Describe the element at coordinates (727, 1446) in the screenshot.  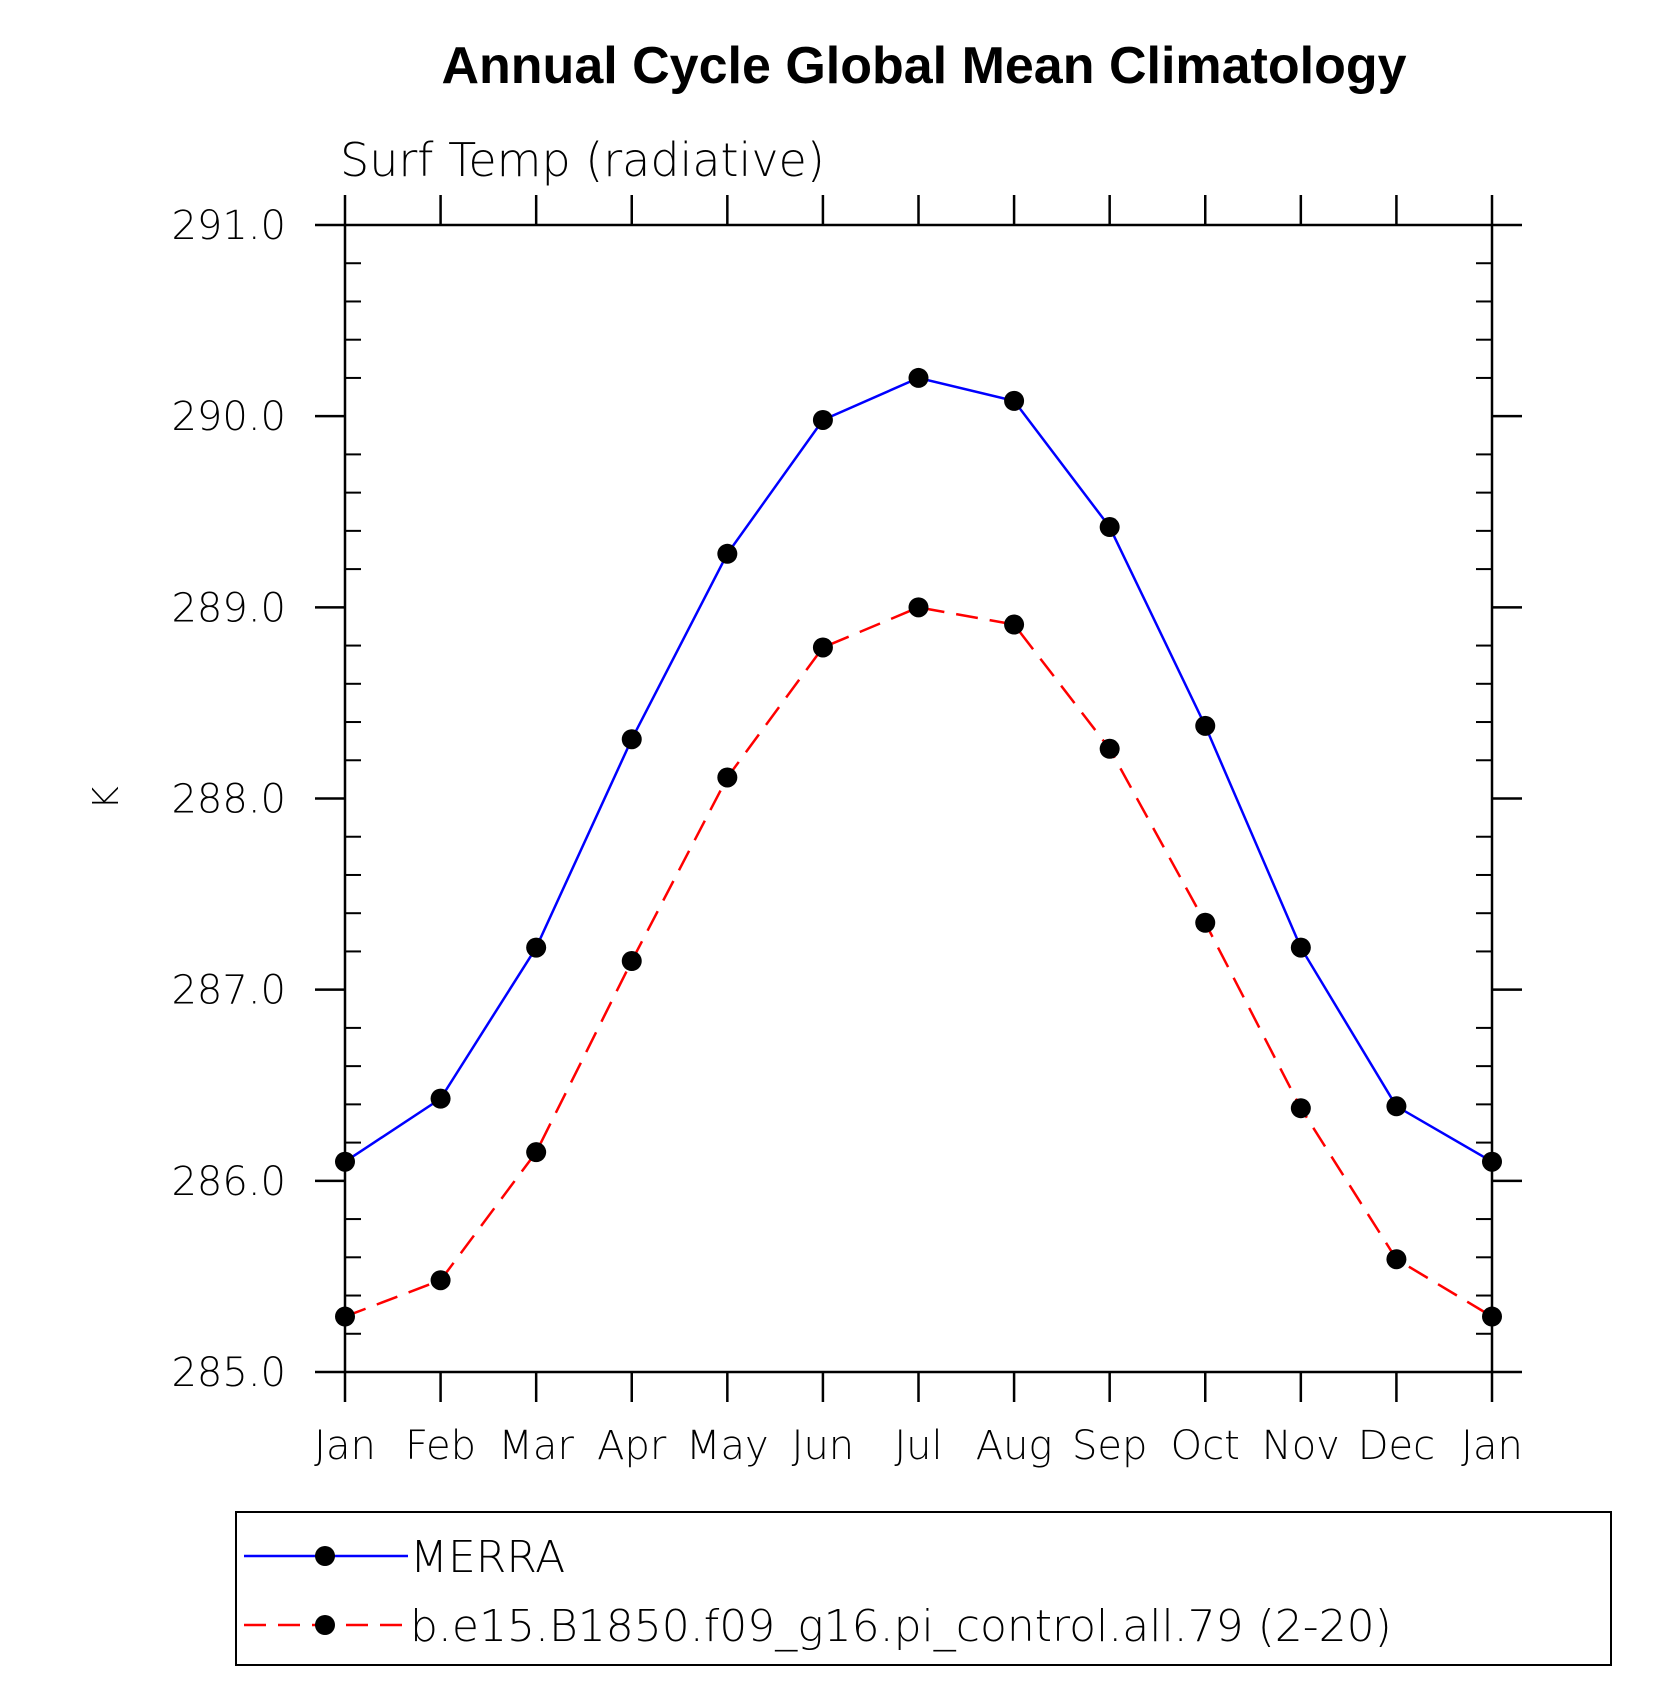
I see `x-tick-label: May` at that location.